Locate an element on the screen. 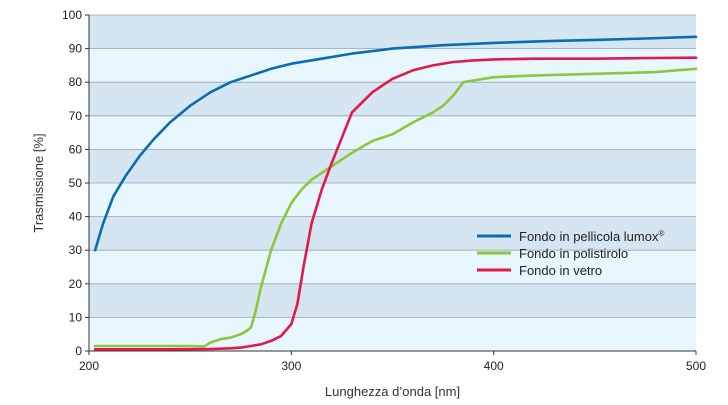 The width and height of the screenshot is (728, 405). x-tick-label-200: 200 is located at coordinates (89, 366).